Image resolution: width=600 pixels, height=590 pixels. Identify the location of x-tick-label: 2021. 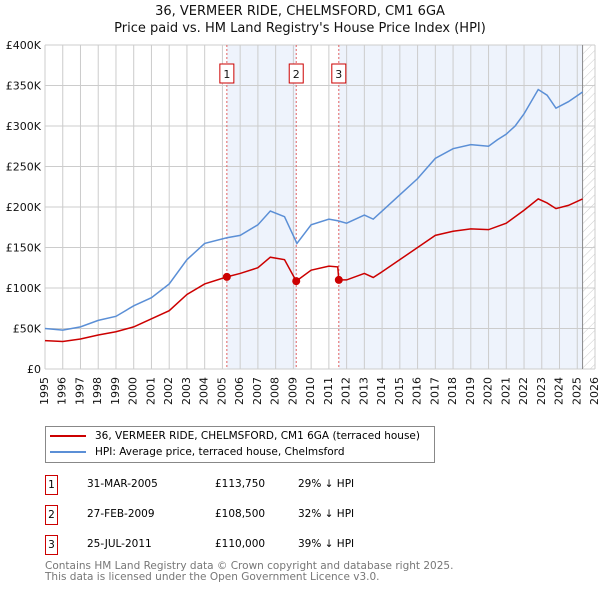
(505, 391).